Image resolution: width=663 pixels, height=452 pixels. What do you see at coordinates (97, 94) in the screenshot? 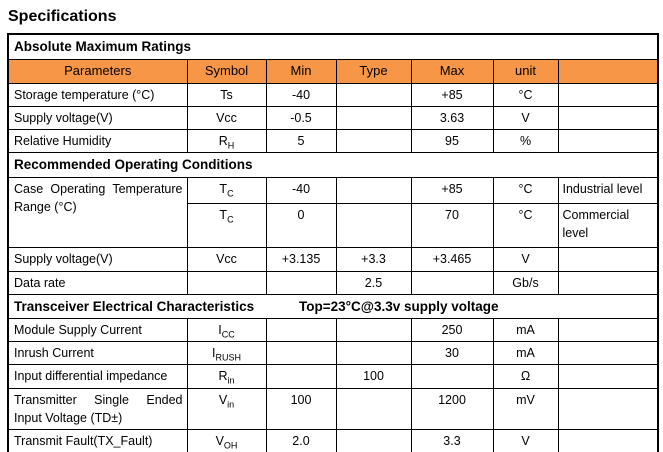
I see `param-cell: Storage temperature (°C)` at bounding box center [97, 94].